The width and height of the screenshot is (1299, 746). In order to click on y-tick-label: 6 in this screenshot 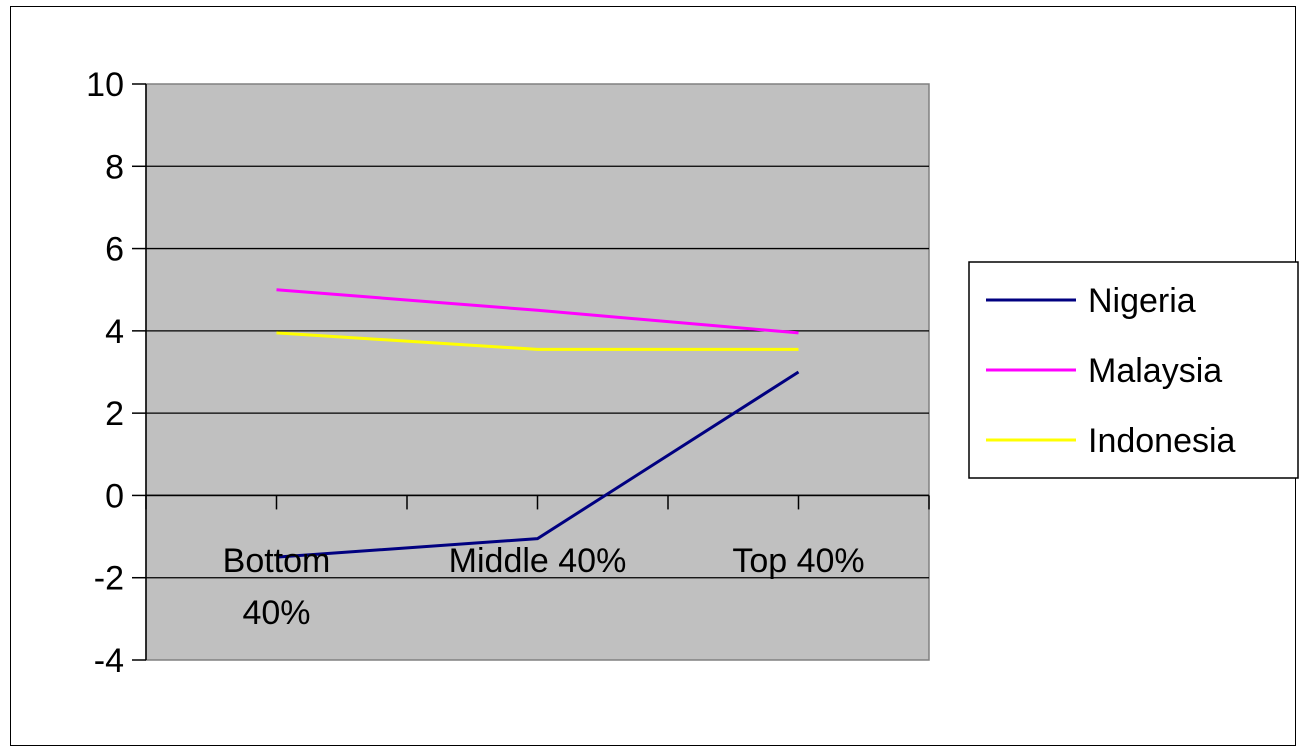, I will do `click(114, 250)`.